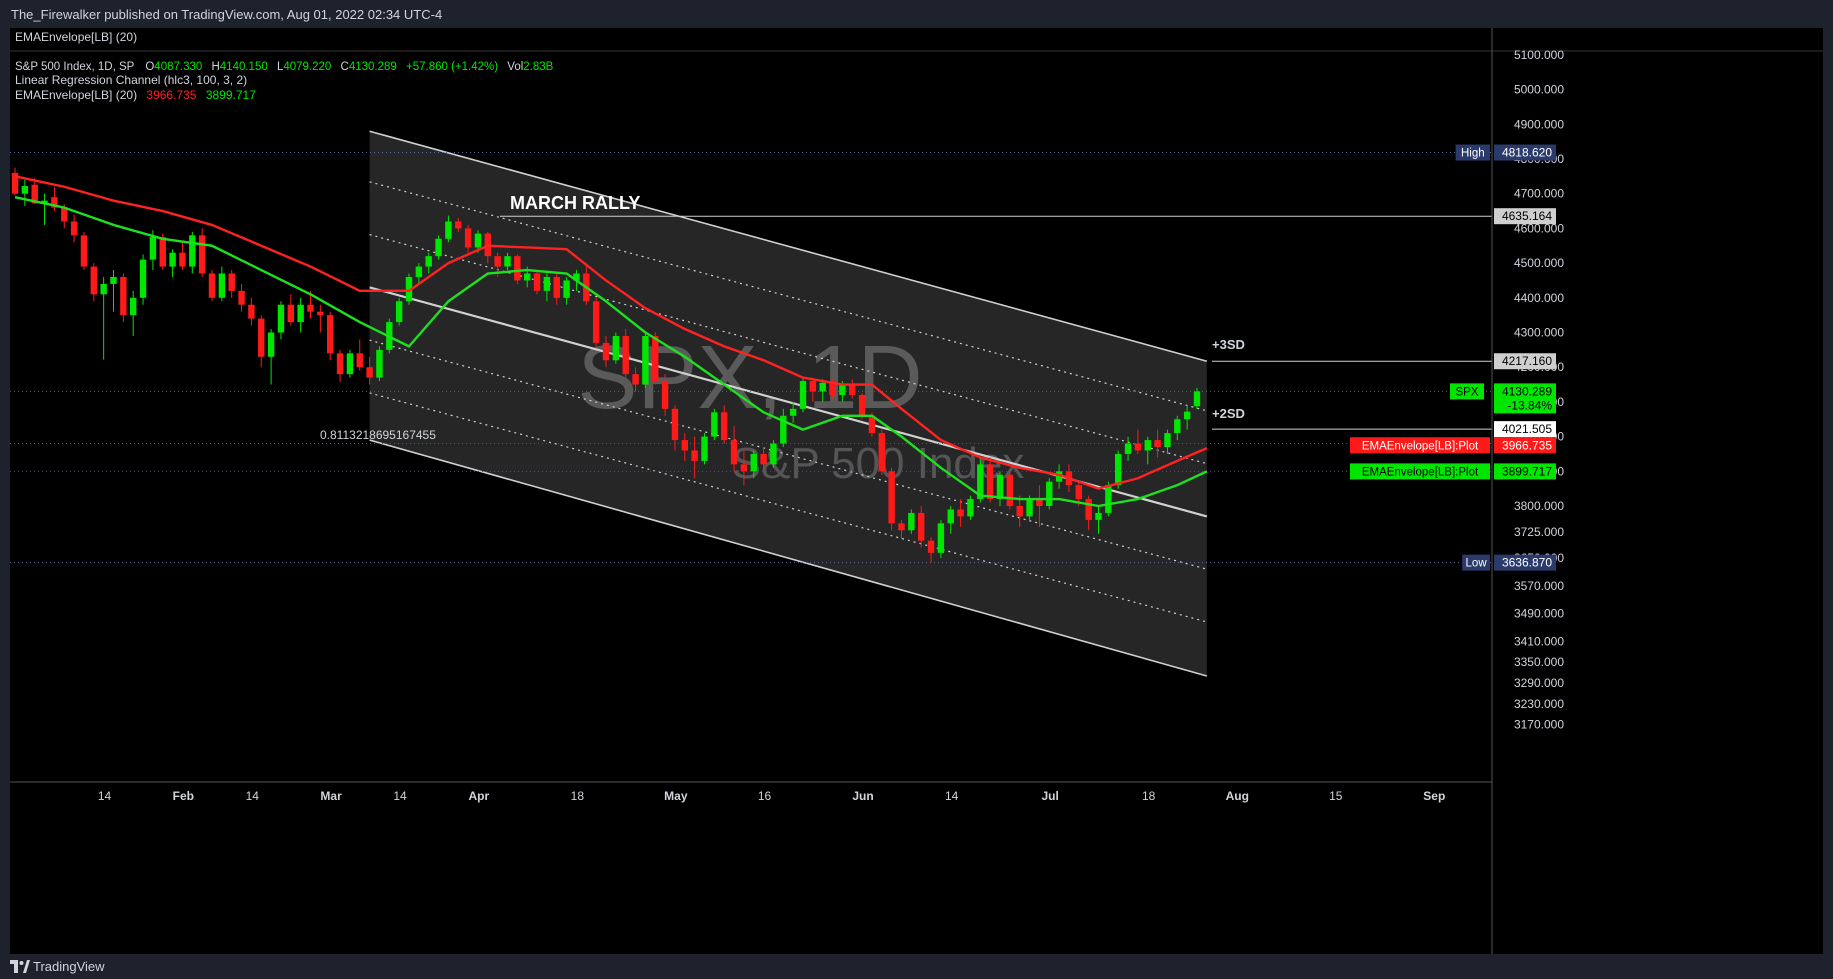 This screenshot has width=1833, height=979. I want to click on tag-spx-label: SPX, so click(1466, 392).